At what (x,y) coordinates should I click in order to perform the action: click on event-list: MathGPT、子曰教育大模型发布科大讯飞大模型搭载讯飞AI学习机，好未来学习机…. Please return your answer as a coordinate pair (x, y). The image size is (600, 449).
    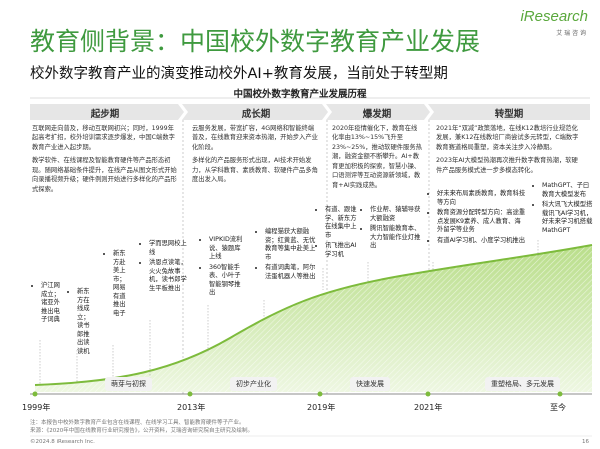
    Looking at the image, I should click on (565, 208).